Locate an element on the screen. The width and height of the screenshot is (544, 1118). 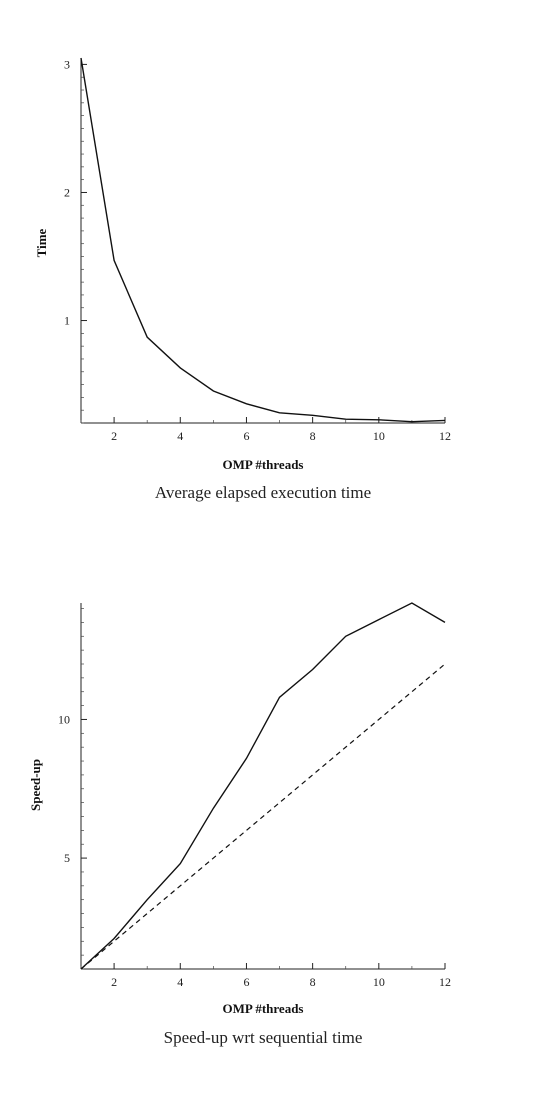
y-tick-label: 1 is located at coordinates (67, 321).